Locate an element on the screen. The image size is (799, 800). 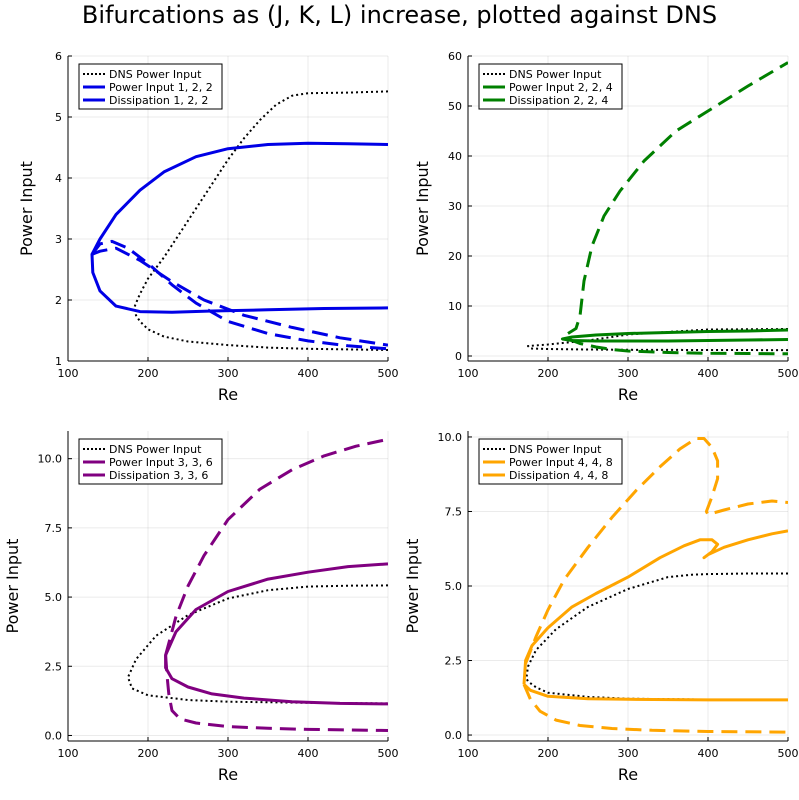
legend-label: Power Input 3, 3, 6 is located at coordinates (161, 462).